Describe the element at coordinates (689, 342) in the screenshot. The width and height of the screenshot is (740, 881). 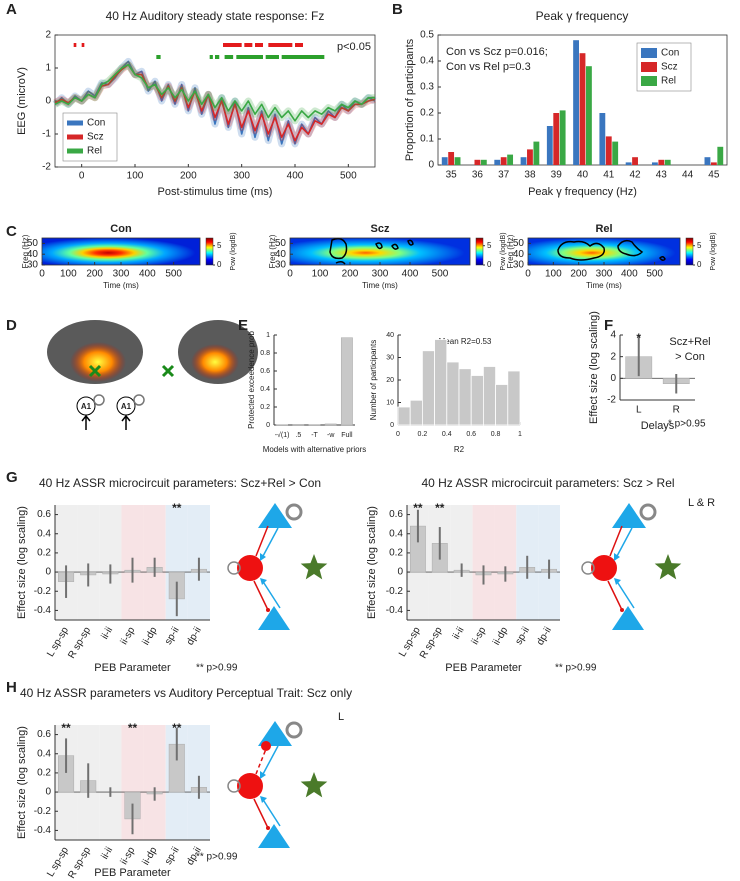
I see `annotation: Scz+Rel` at that location.